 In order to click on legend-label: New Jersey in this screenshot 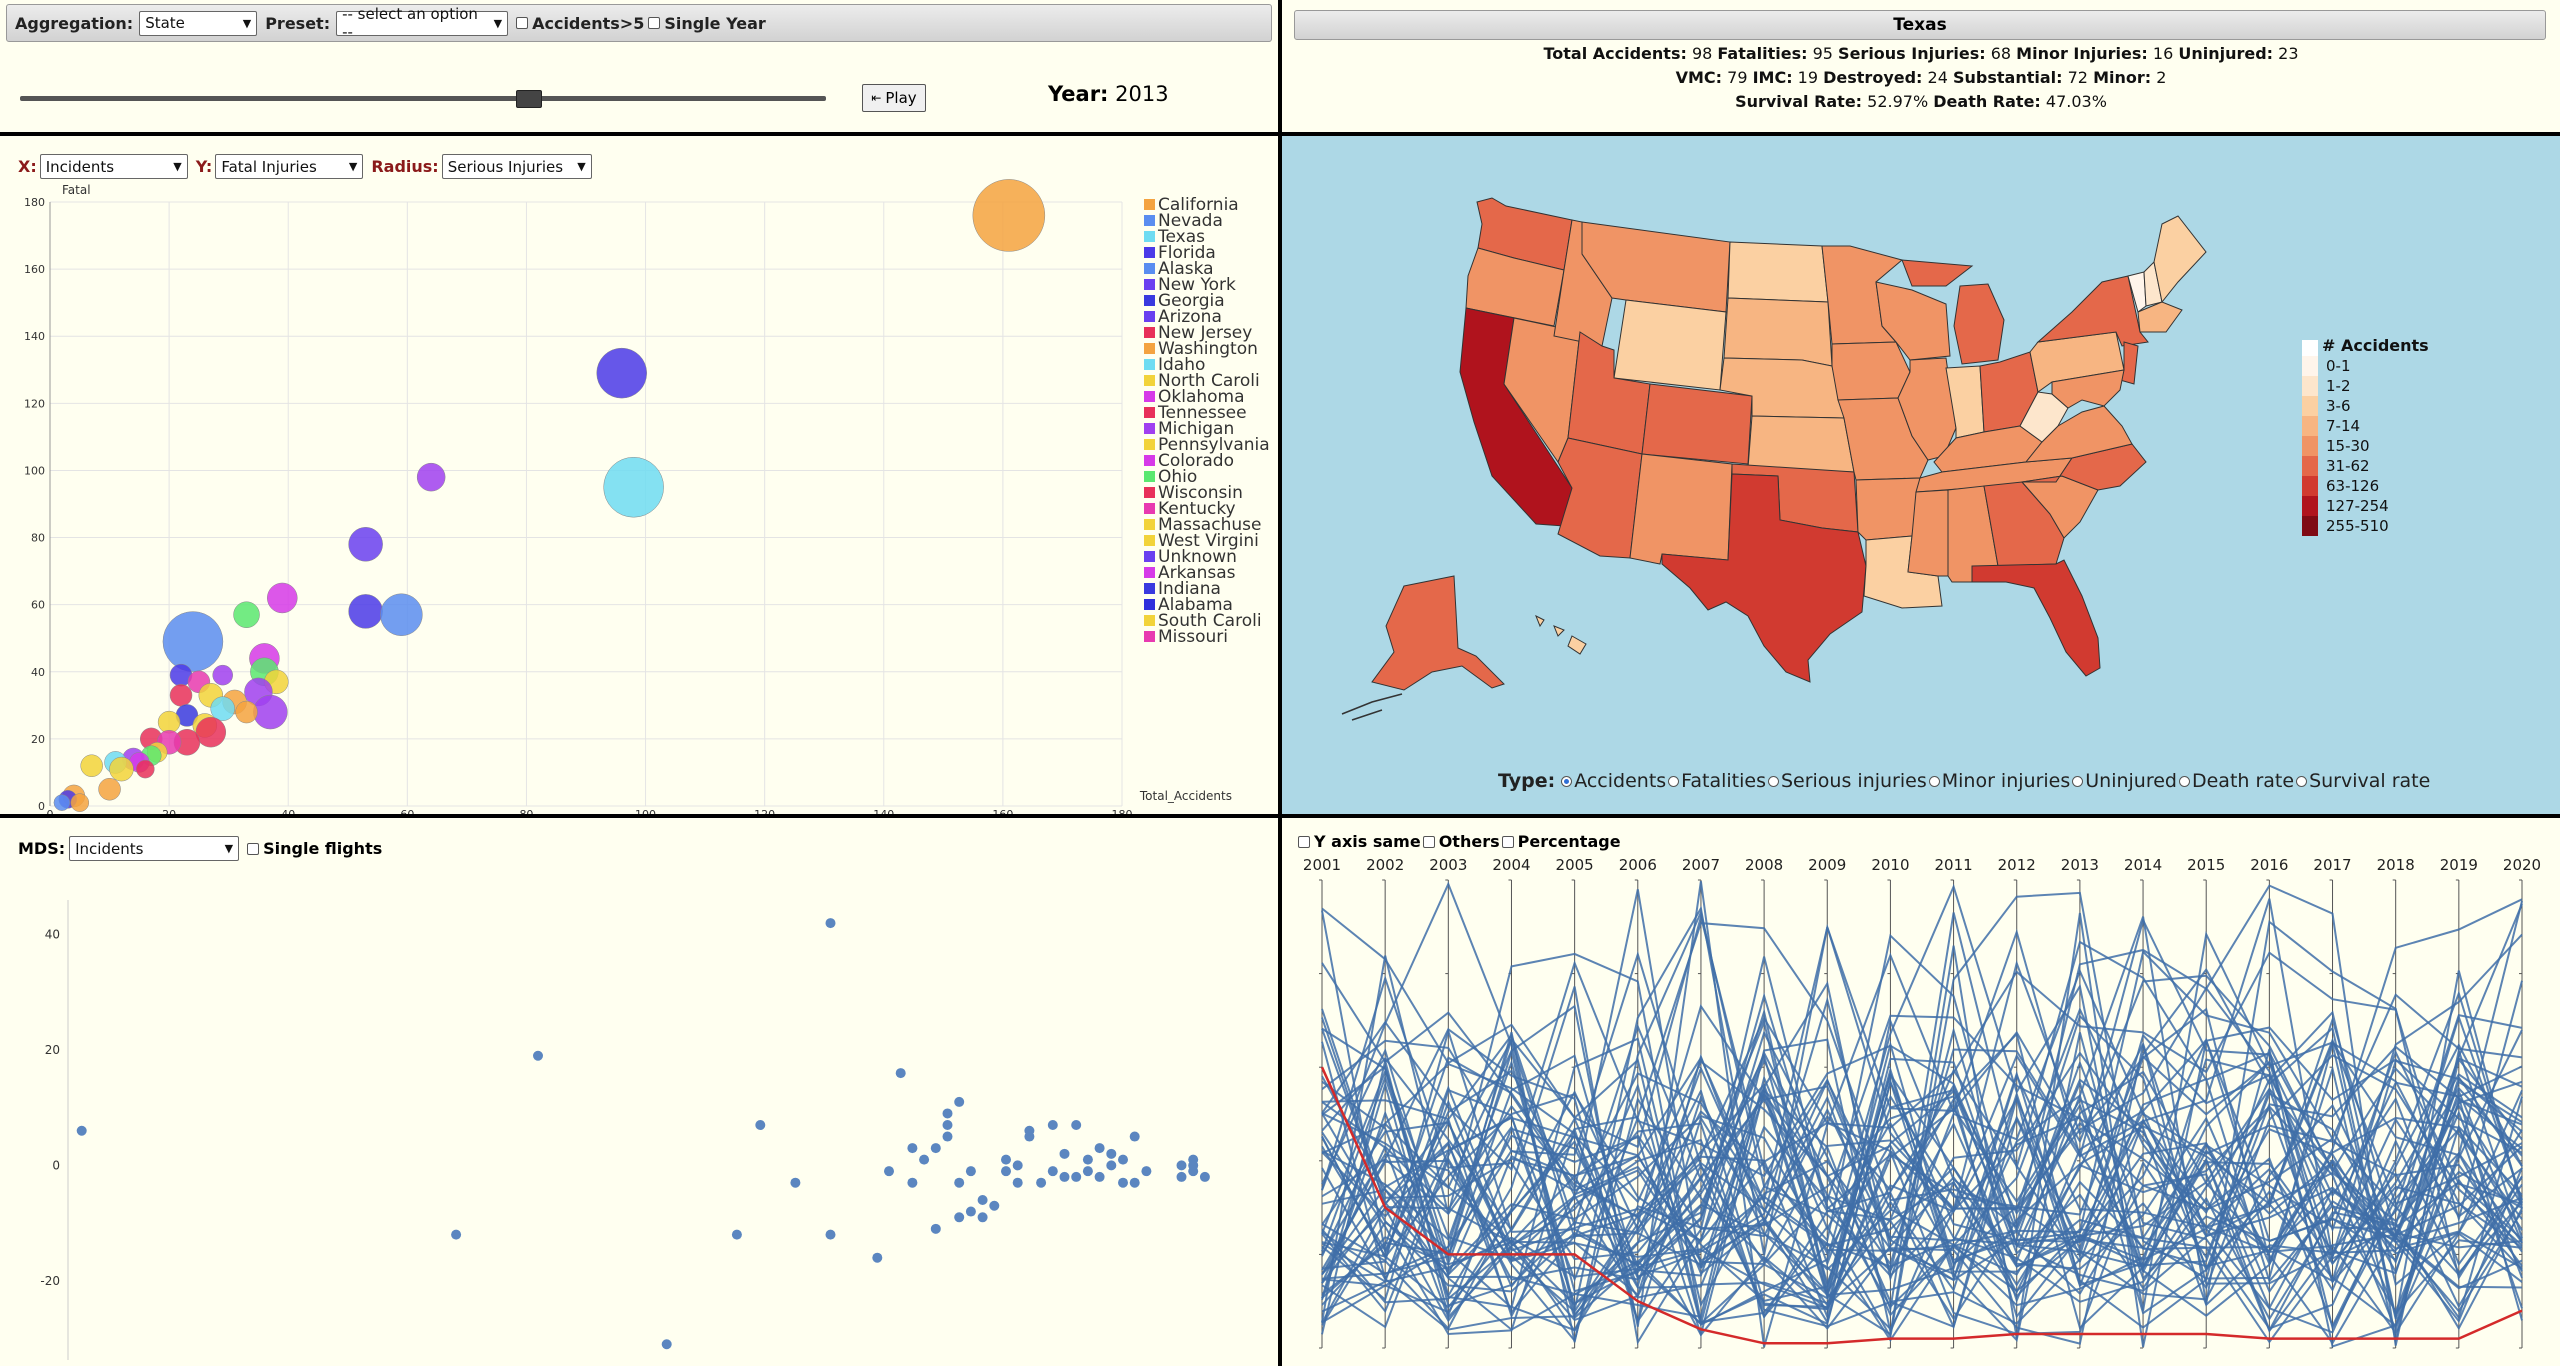, I will do `click(1205, 333)`.